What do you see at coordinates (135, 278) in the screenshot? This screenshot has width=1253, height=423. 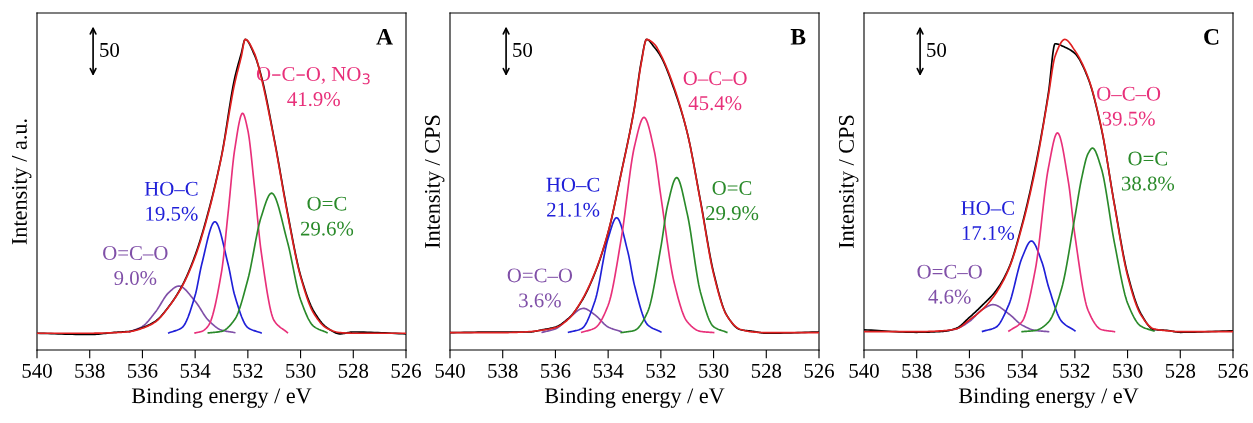 I see `annotation: 9.0%` at bounding box center [135, 278].